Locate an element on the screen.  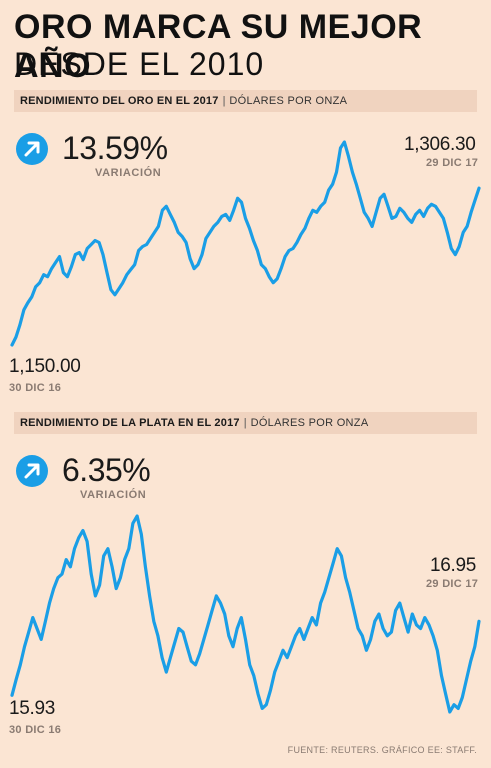
silver-start-date: 30 DIC 16 is located at coordinates (35, 730).